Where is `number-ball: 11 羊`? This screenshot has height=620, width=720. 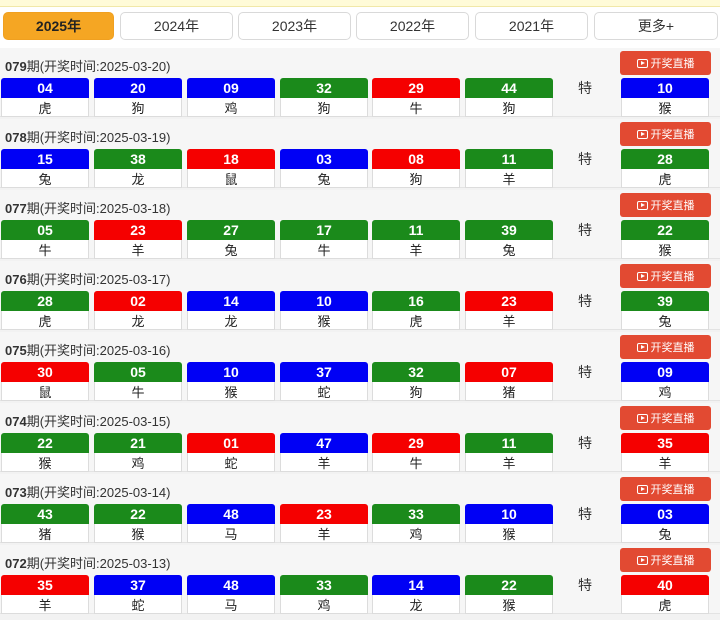 number-ball: 11 羊 is located at coordinates (509, 168).